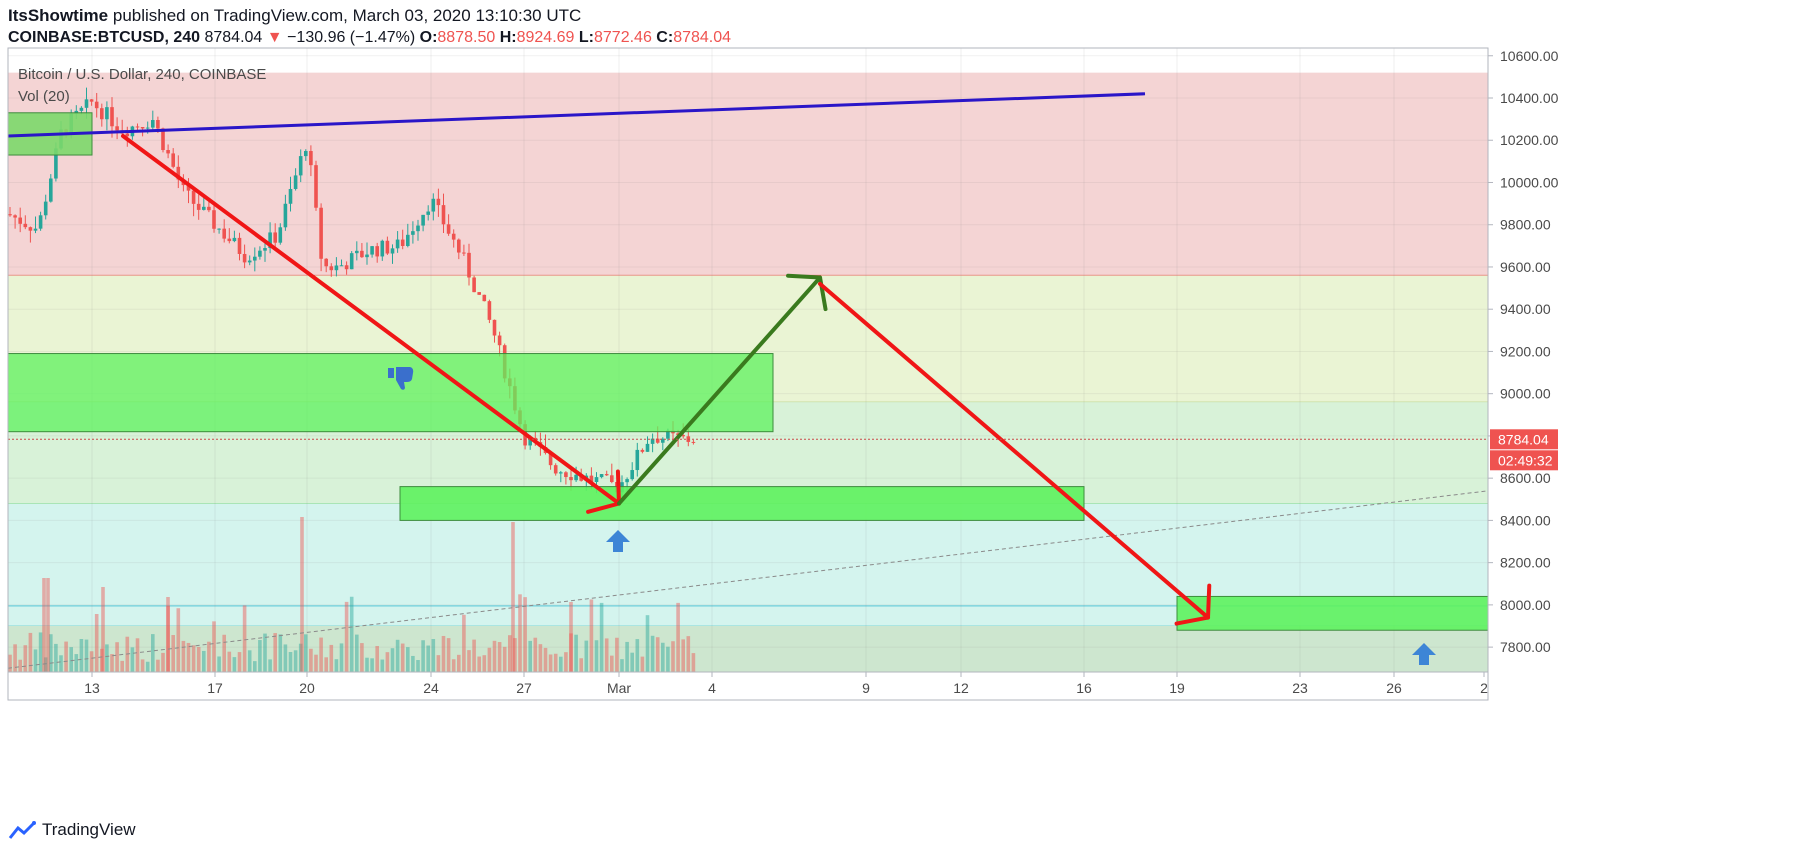 This screenshot has width=1804, height=854. Describe the element at coordinates (742, 503) in the screenshot. I see `green-zone-box` at that location.